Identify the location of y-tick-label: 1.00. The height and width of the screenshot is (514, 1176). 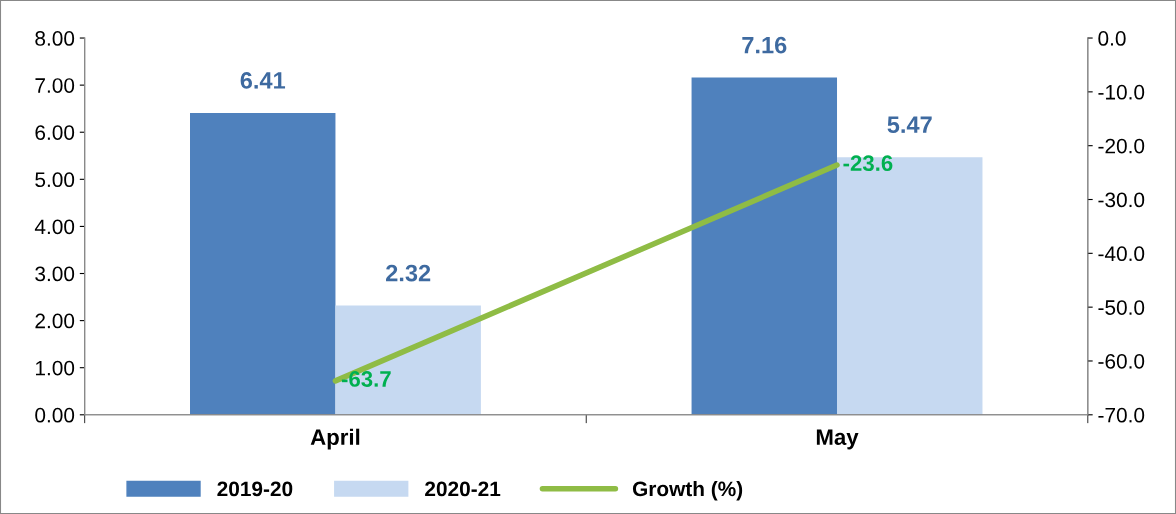
(55, 368).